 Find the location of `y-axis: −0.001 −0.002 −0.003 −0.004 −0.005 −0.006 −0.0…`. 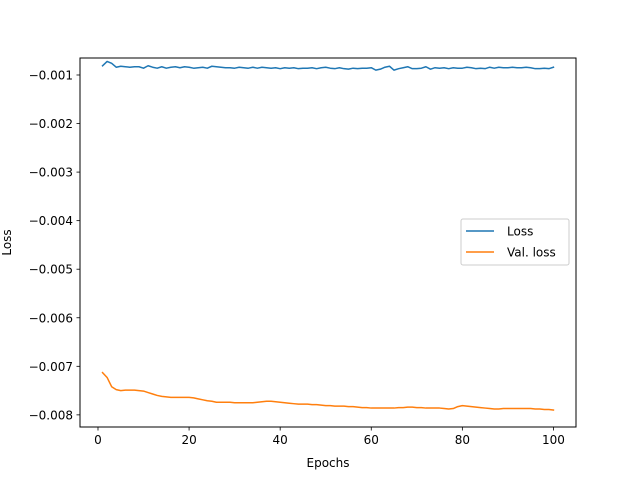

y-axis: −0.001 −0.002 −0.003 −0.004 −0.005 −0.006 −0.0… is located at coordinates (54, 245).